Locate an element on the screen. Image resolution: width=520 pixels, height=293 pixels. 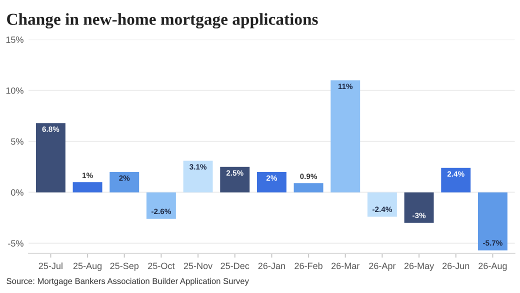
x-tick-label: 25-Aug is located at coordinates (87, 266).